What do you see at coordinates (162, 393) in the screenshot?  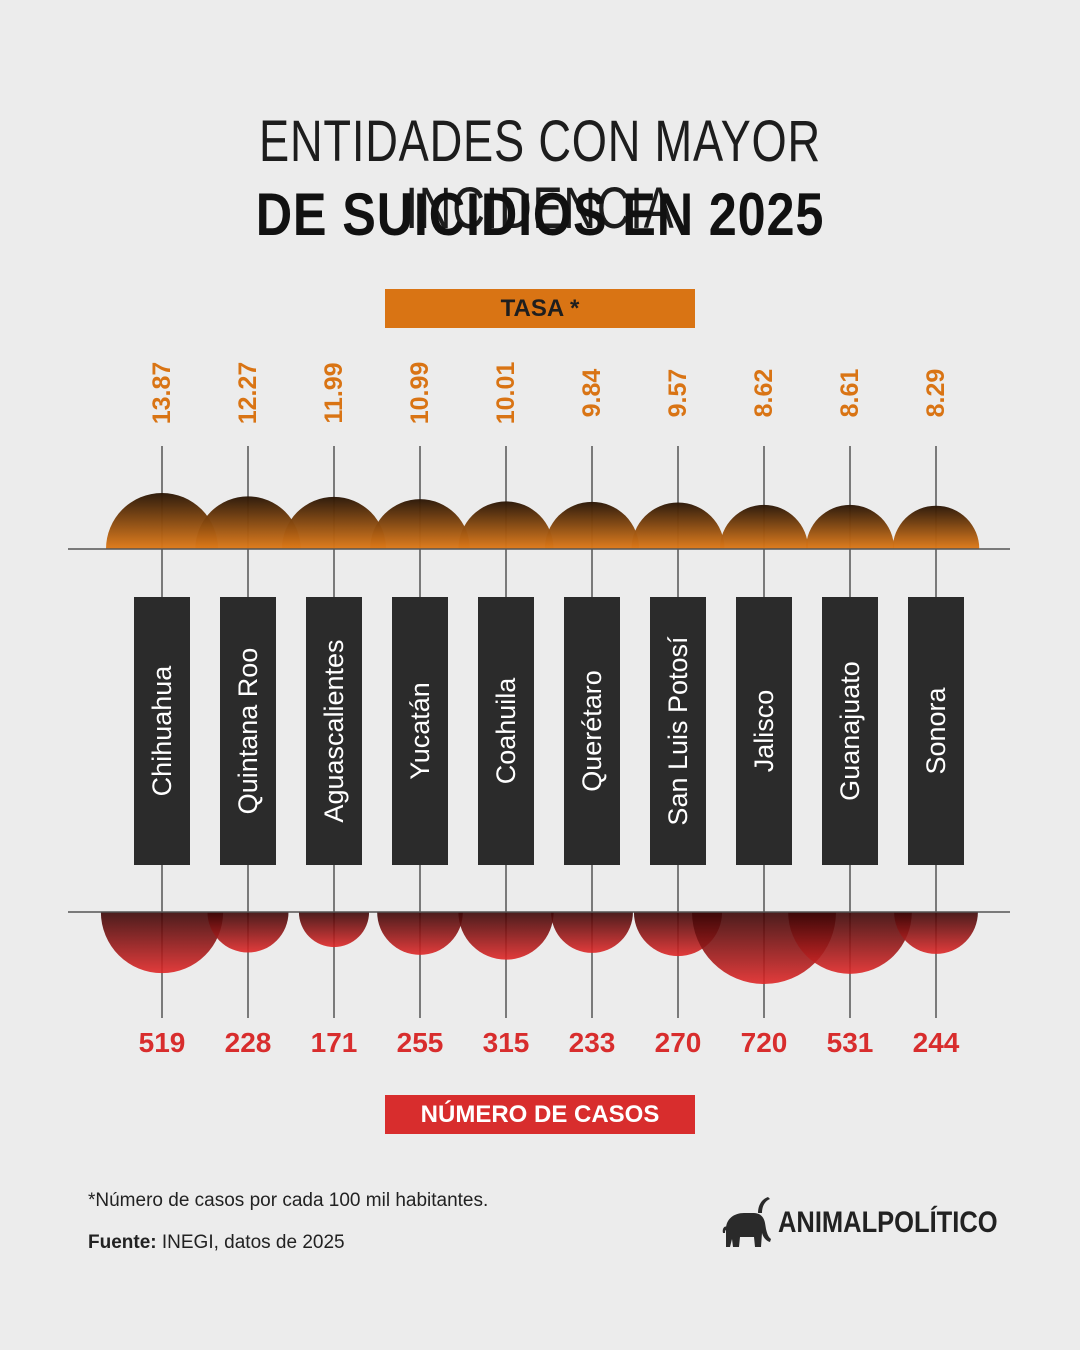 I see `rate-value-label: 13.87` at bounding box center [162, 393].